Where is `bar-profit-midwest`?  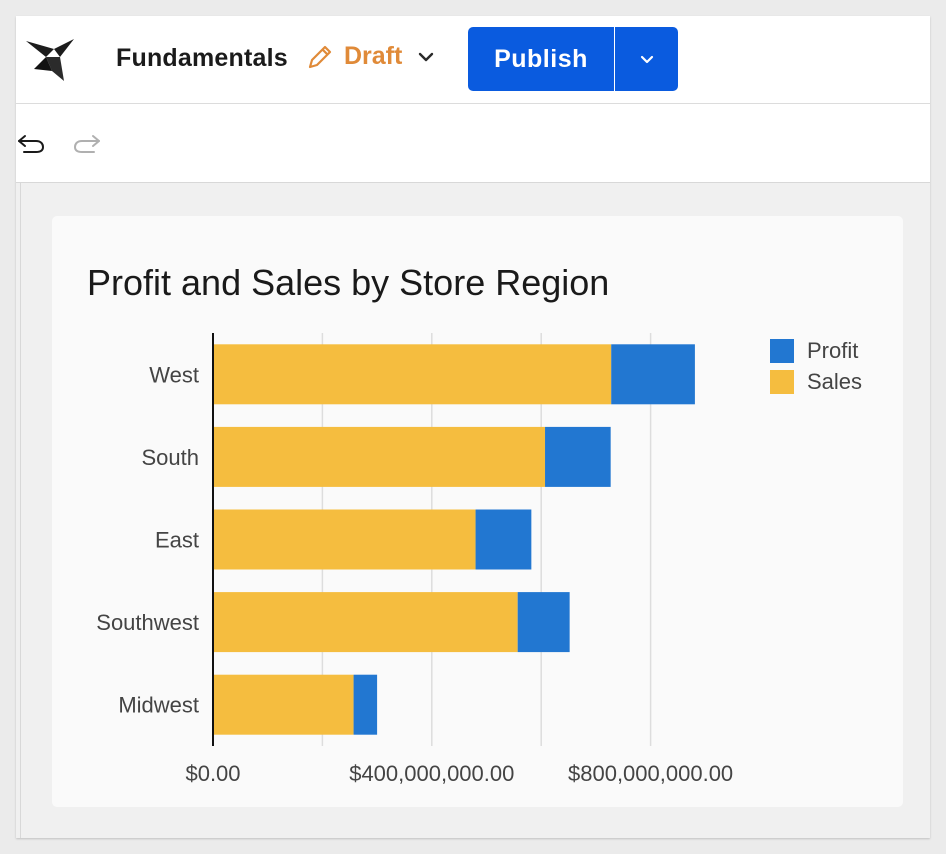
bar-profit-midwest is located at coordinates (365, 704).